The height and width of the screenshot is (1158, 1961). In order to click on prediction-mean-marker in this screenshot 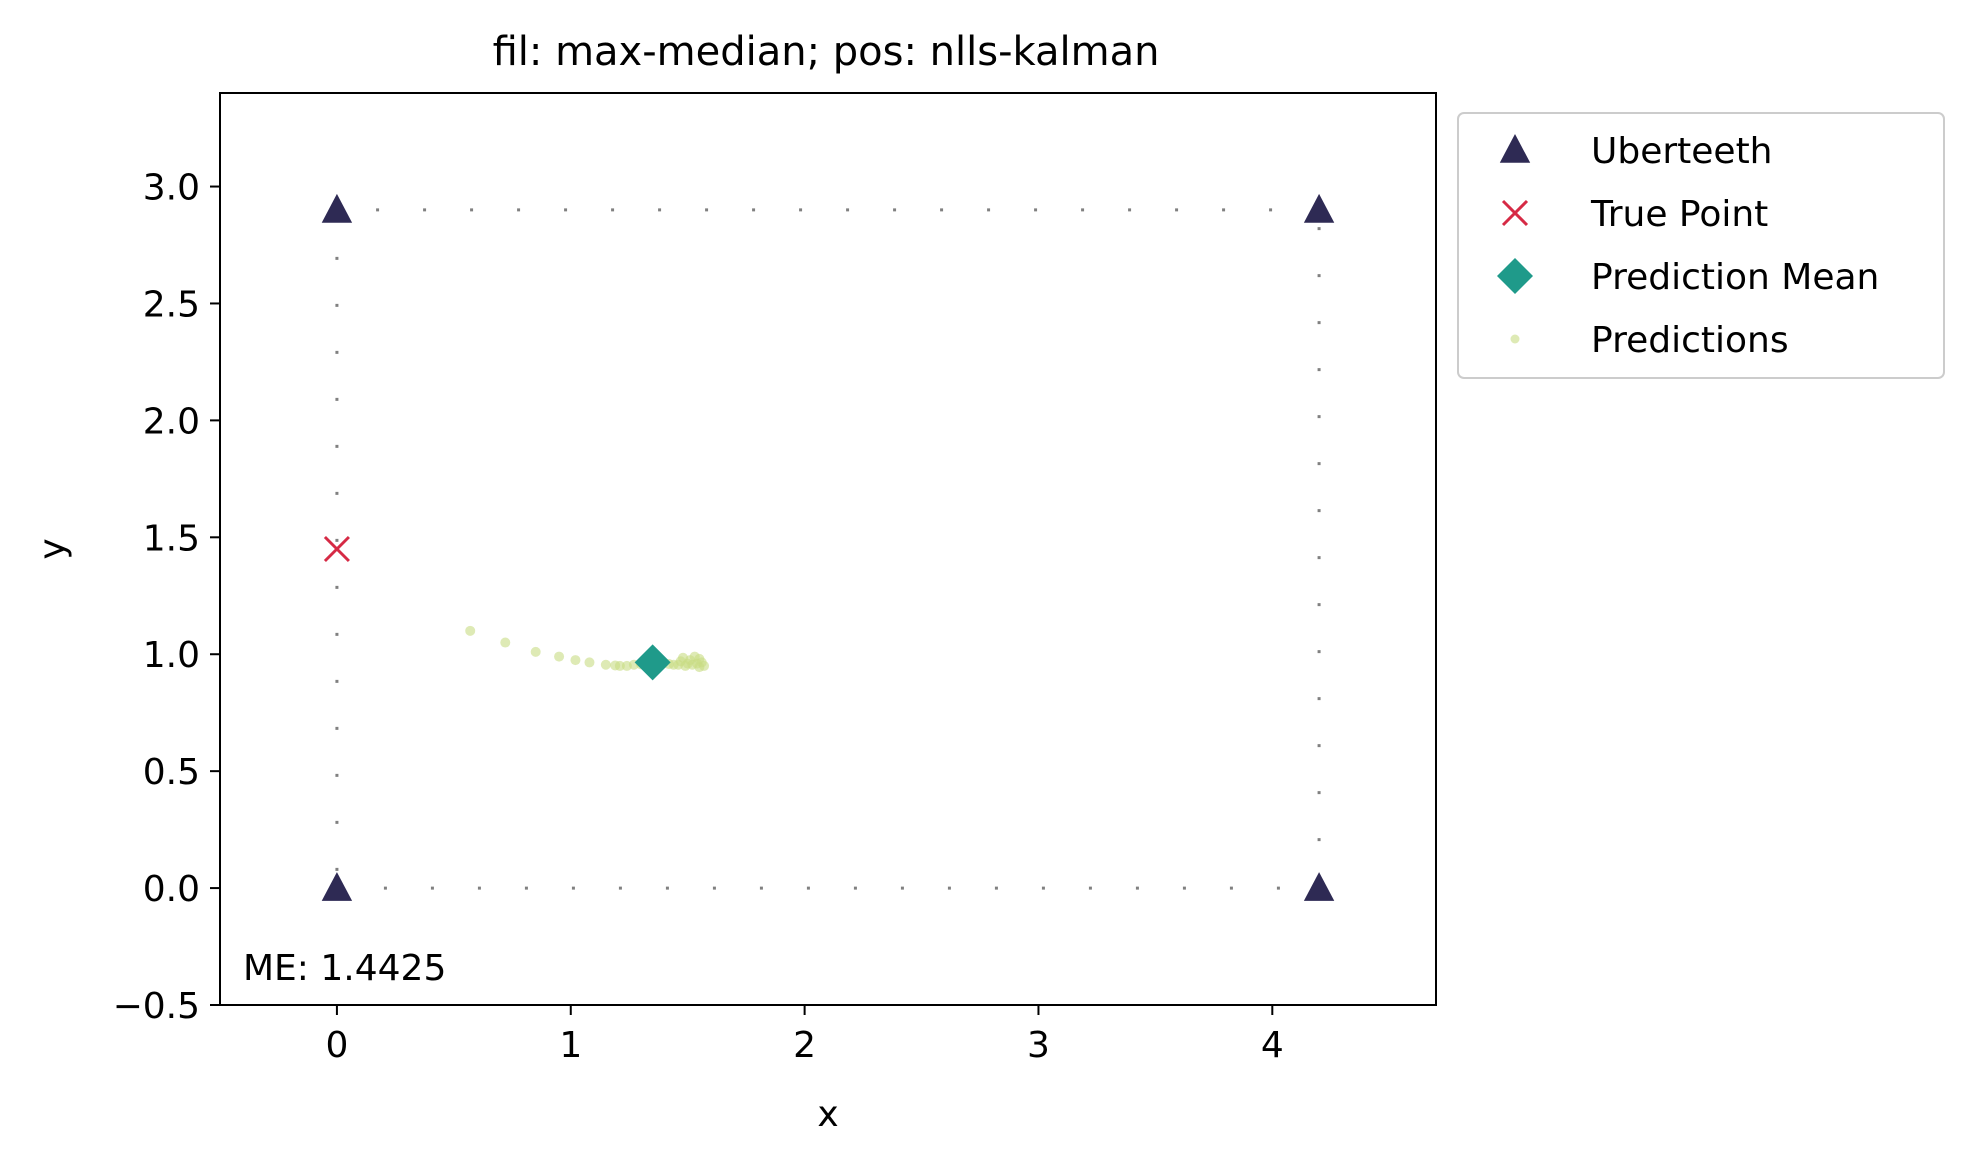, I will do `click(652, 662)`.